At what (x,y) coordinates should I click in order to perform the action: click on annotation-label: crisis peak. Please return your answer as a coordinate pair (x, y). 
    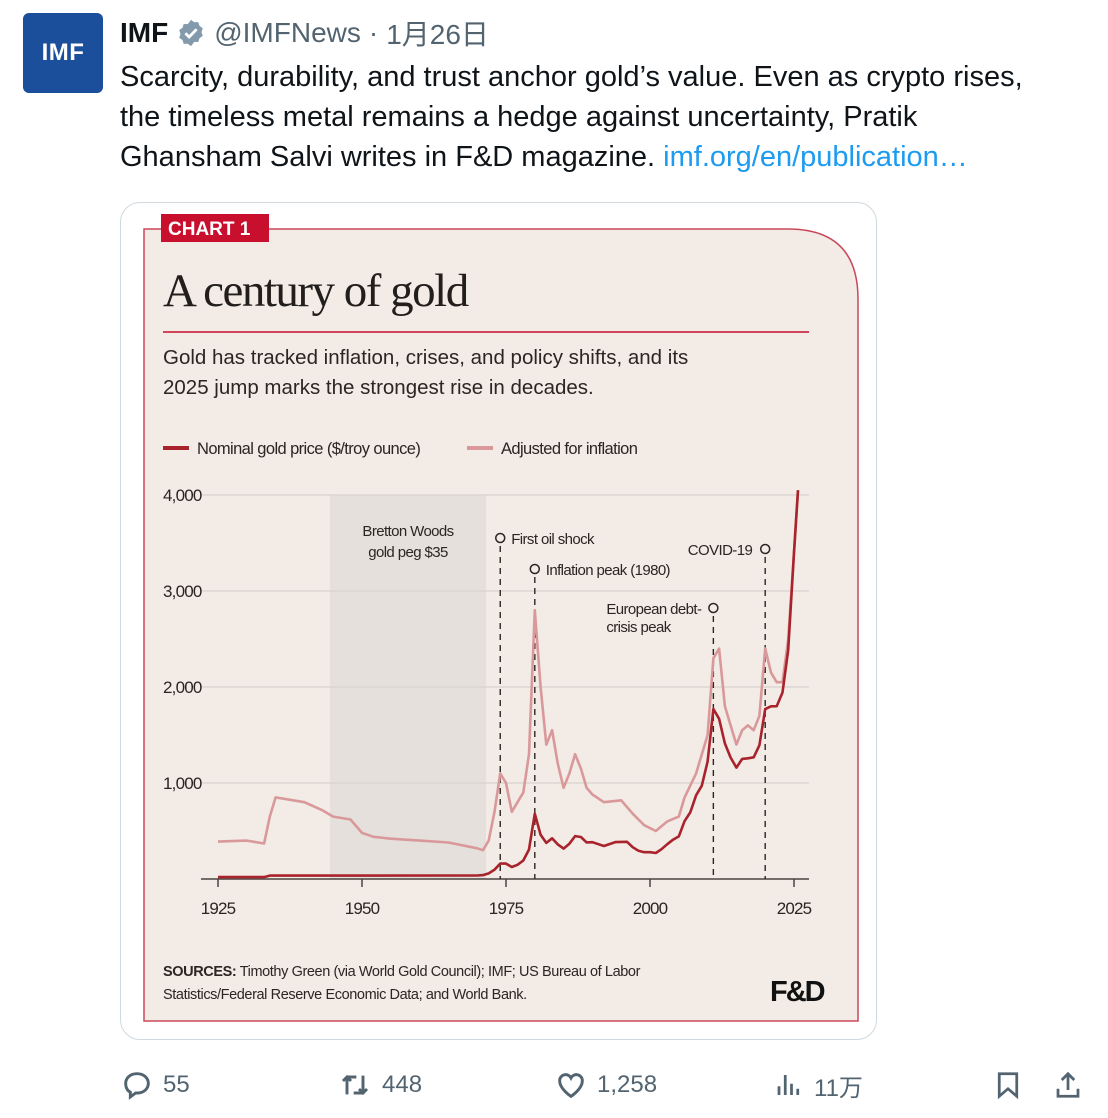
    Looking at the image, I should click on (638, 627).